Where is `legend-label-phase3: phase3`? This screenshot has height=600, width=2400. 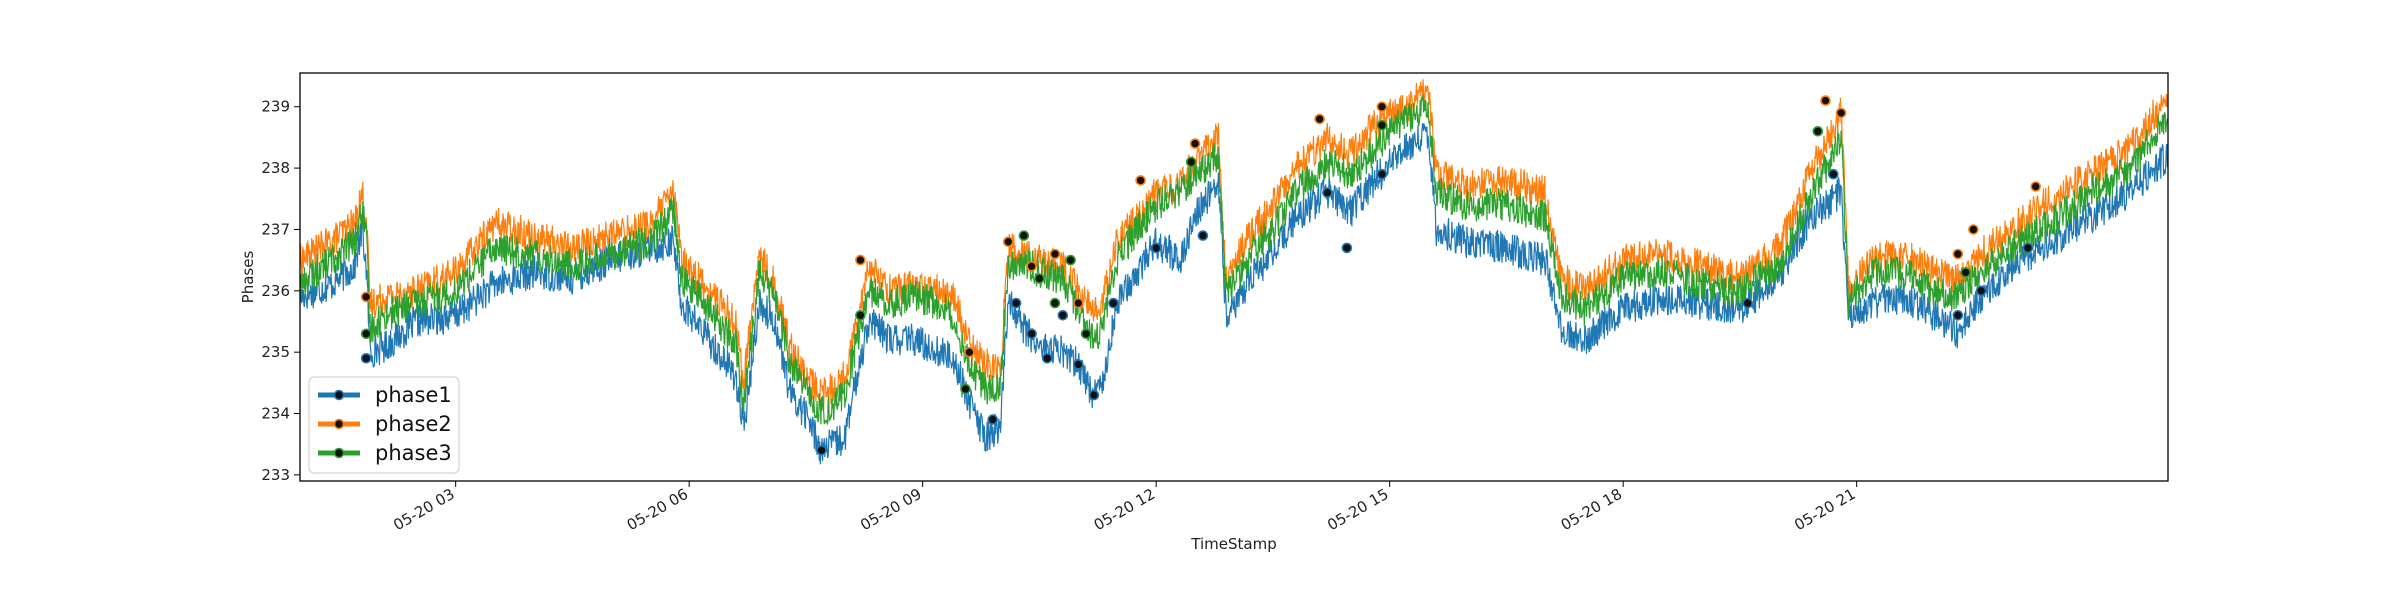
legend-label-phase3: phase3 is located at coordinates (413, 453).